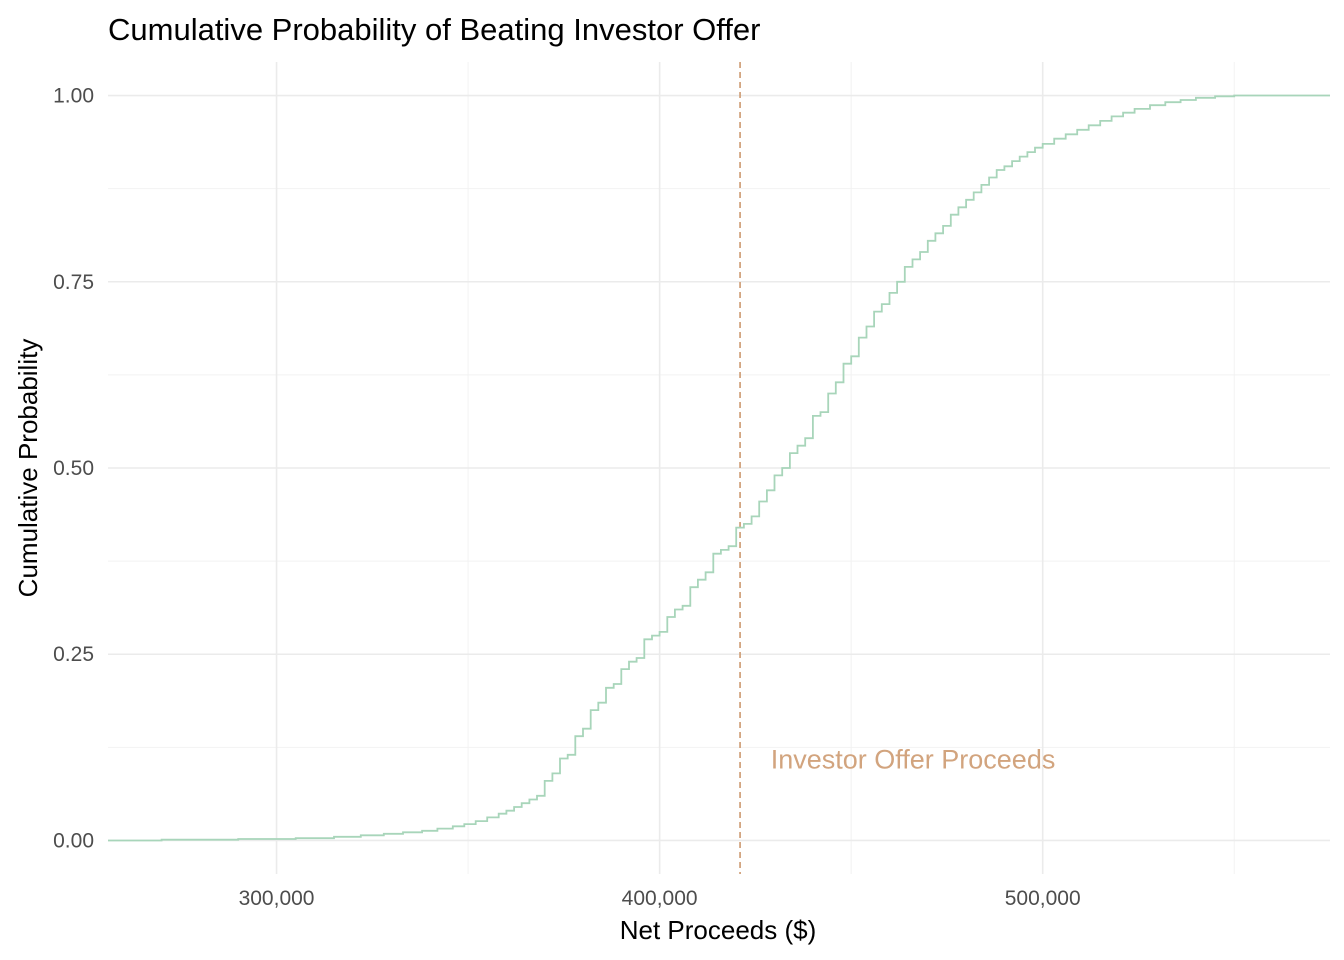 The height and width of the screenshot is (960, 1344). I want to click on y-axis-title: Cumulative Probability, so click(28, 468).